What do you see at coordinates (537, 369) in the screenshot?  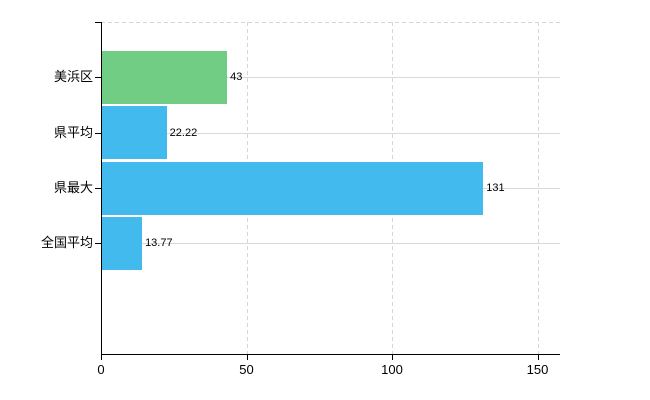 I see `x-tick-label: 150` at bounding box center [537, 369].